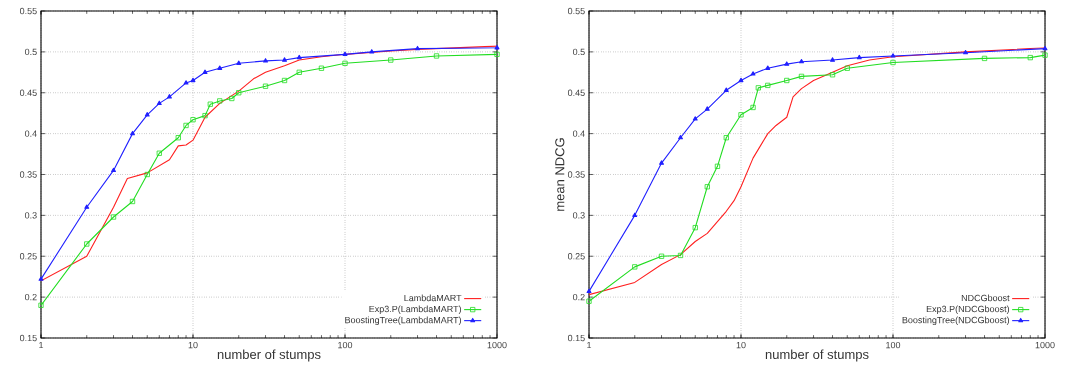  I want to click on legend-label: LambdaMART, so click(433, 298).